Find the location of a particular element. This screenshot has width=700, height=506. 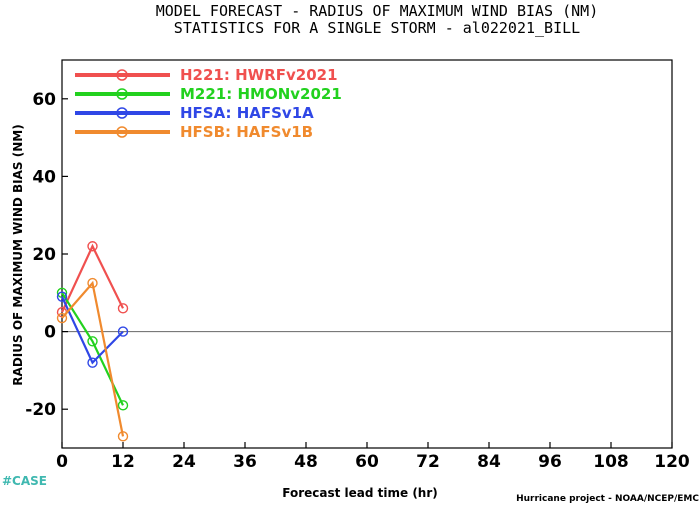

y-tick-label: 40 is located at coordinates (44, 177).